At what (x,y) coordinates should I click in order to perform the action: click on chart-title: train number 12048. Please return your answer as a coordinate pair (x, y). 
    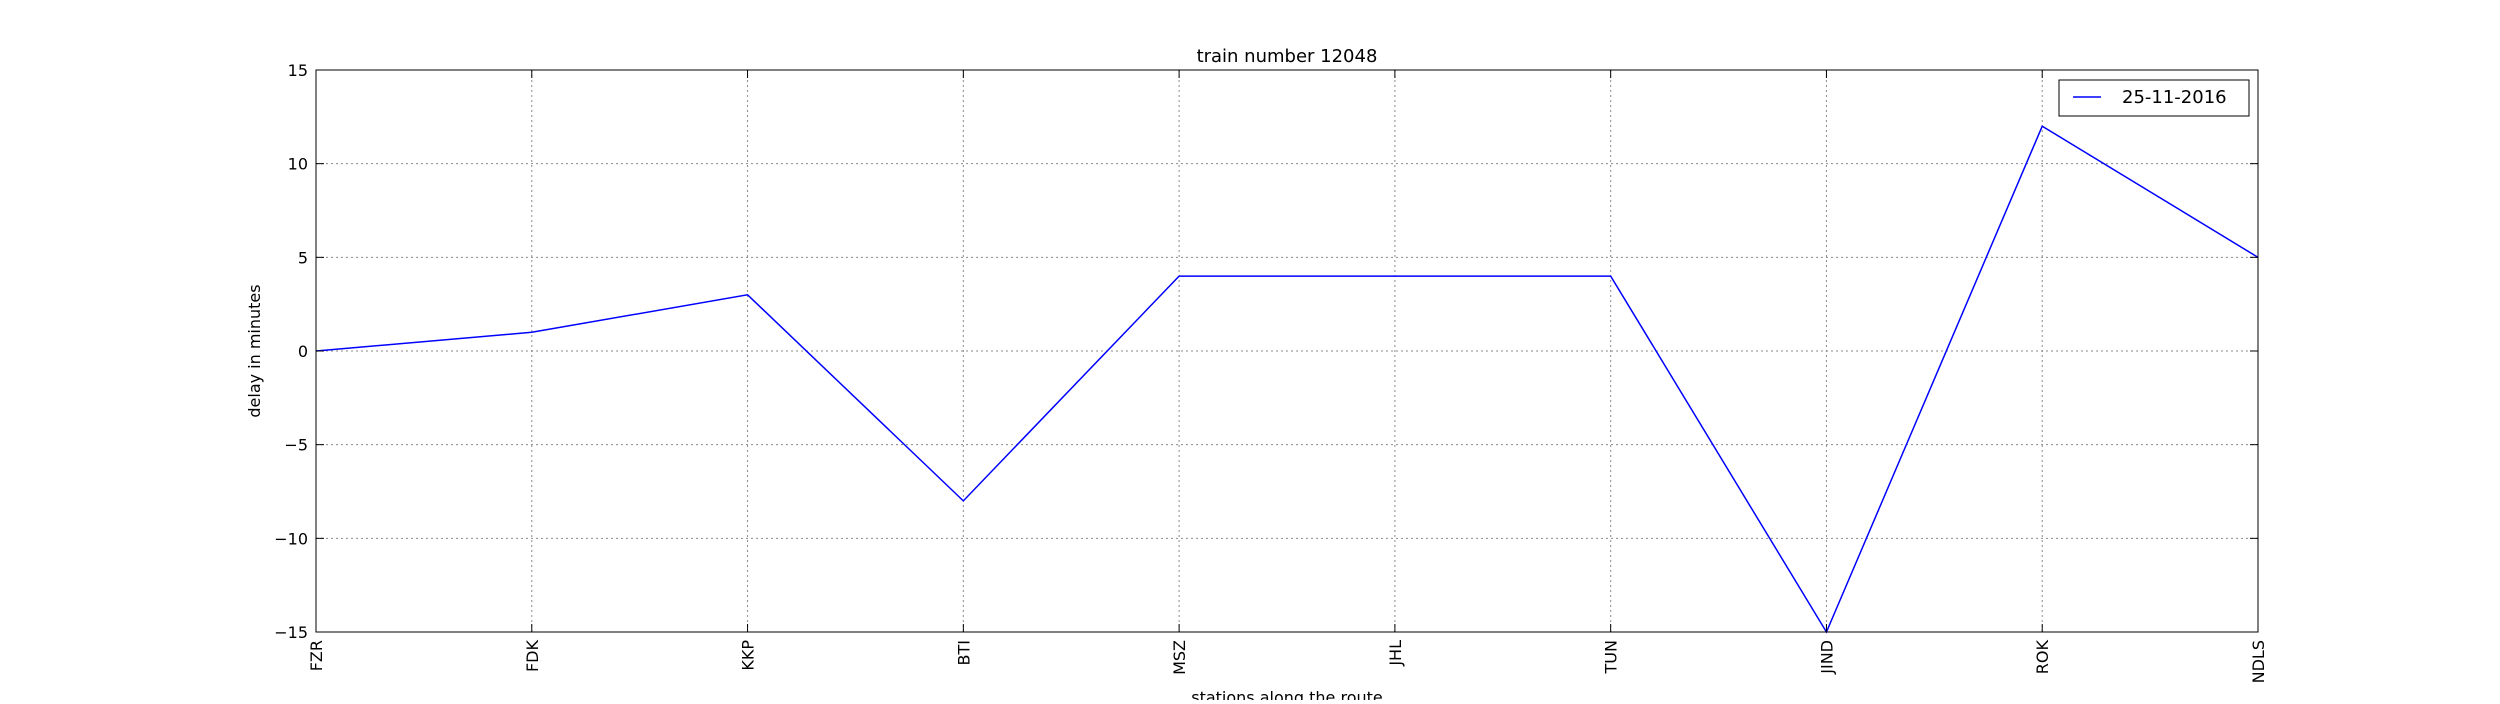
    Looking at the image, I should click on (1287, 56).